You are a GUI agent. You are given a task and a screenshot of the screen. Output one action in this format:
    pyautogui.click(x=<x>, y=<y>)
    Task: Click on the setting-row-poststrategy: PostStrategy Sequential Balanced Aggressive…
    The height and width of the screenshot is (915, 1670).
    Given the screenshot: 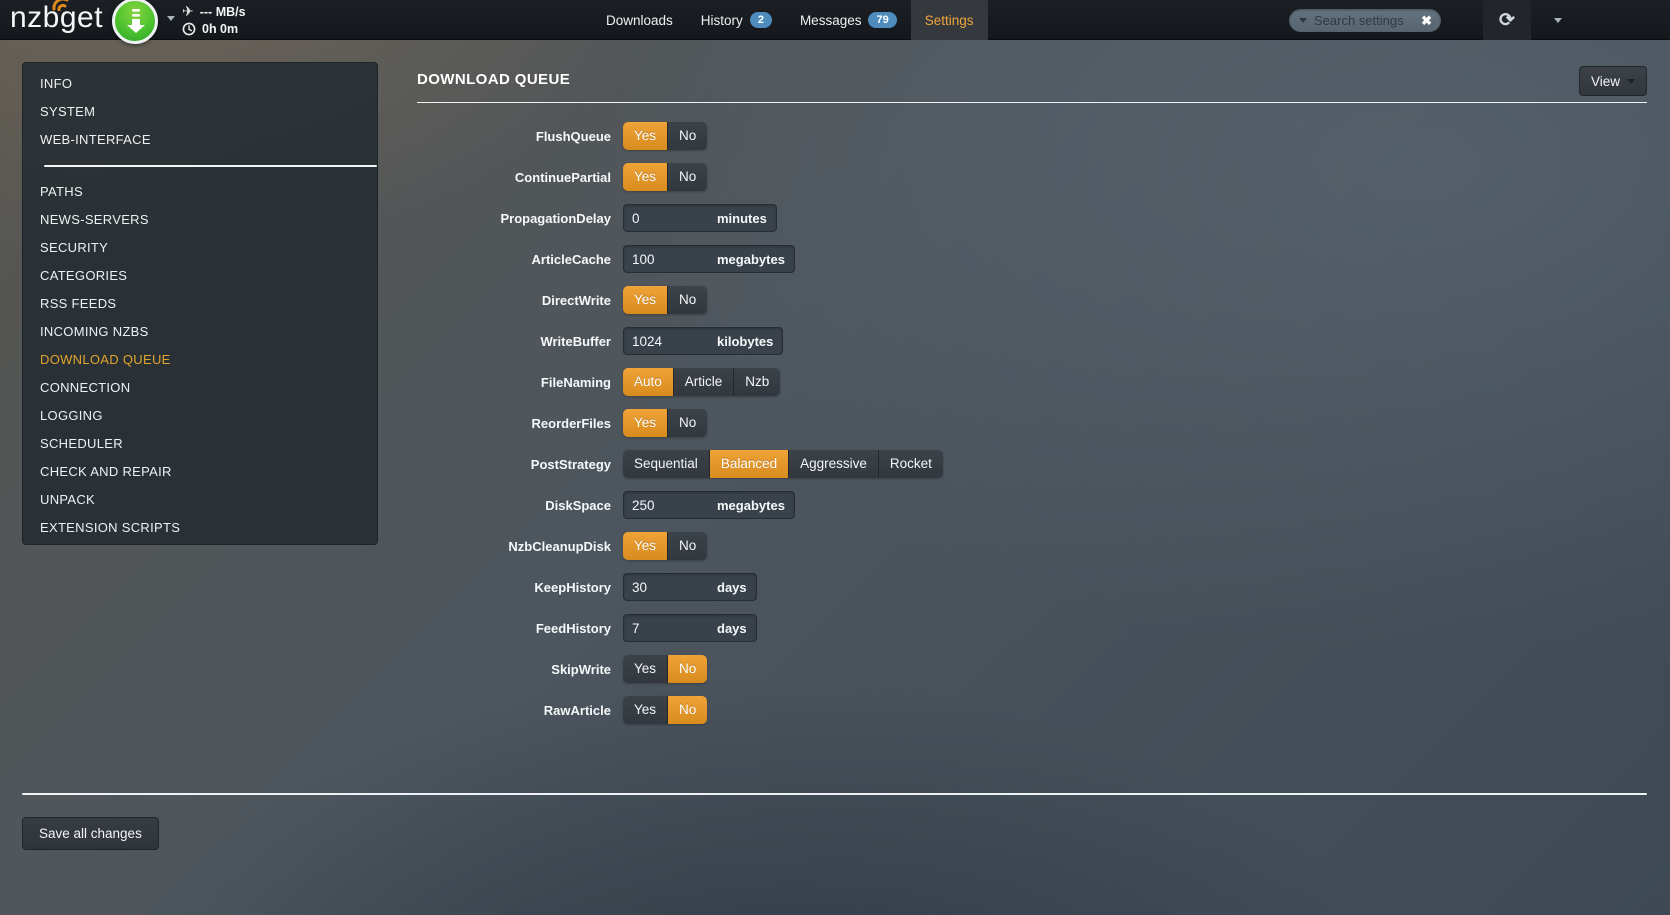 What is the action you would take?
    pyautogui.click(x=1032, y=464)
    